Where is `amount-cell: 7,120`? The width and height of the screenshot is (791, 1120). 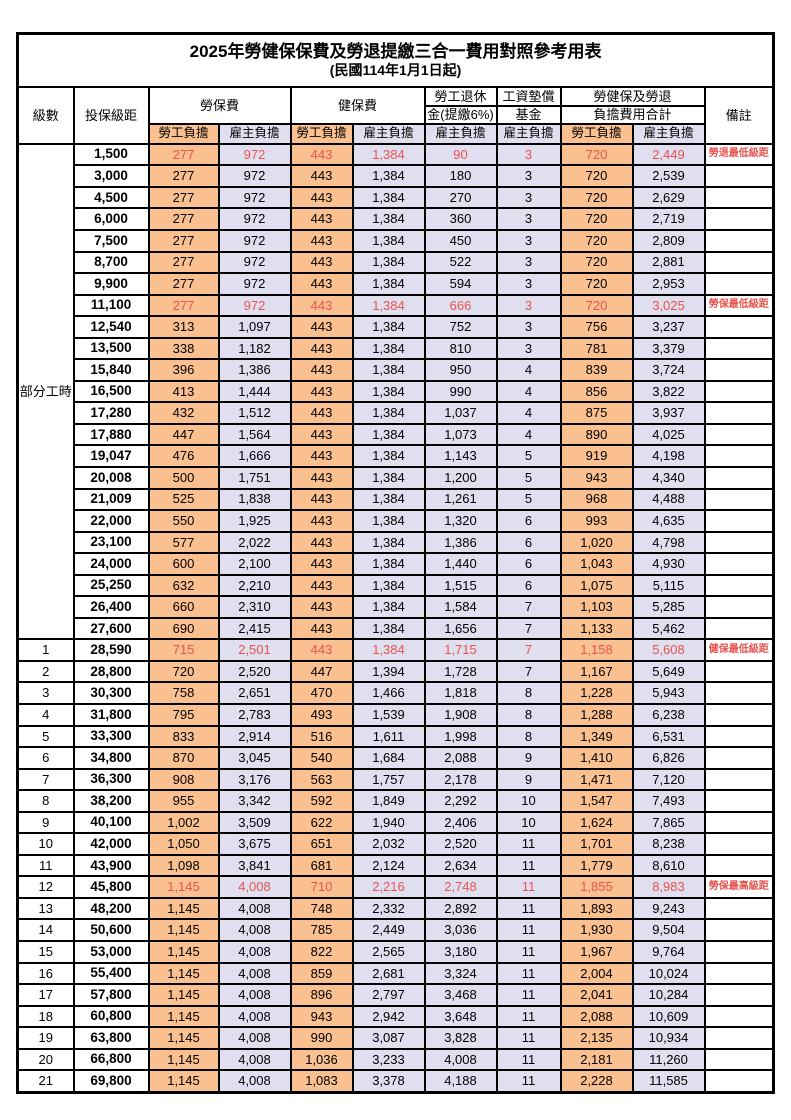
amount-cell: 7,120 is located at coordinates (668, 779).